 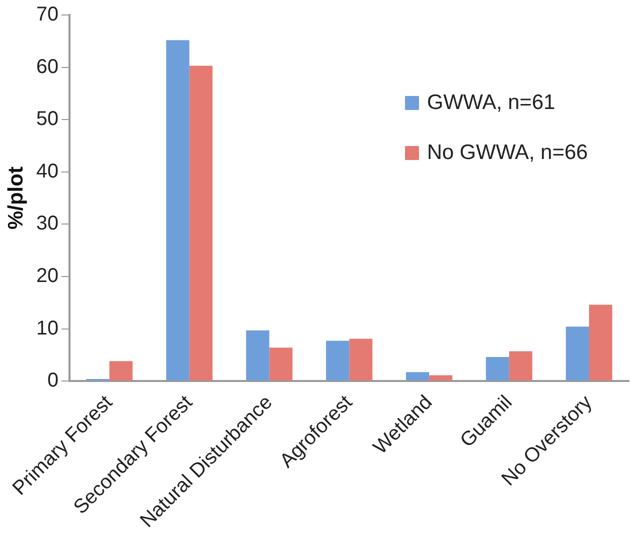 I want to click on y-axis-title: %/plot, so click(x=16, y=198).